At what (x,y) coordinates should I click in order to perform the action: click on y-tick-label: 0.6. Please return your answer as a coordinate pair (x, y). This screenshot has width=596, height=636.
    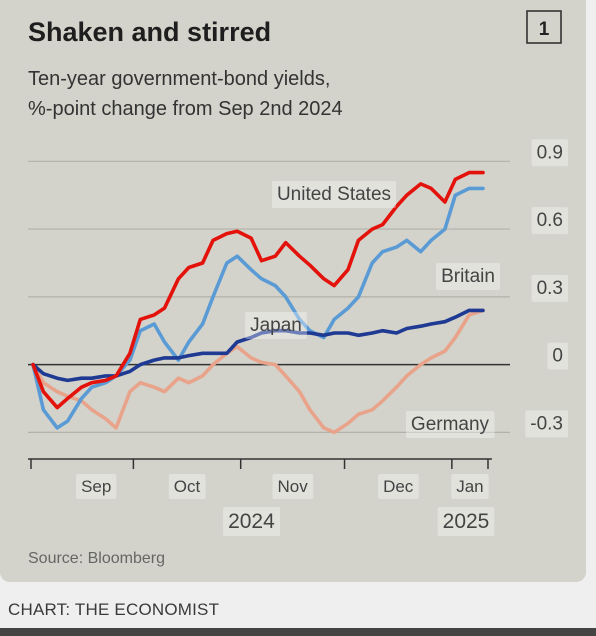
    Looking at the image, I should click on (550, 220).